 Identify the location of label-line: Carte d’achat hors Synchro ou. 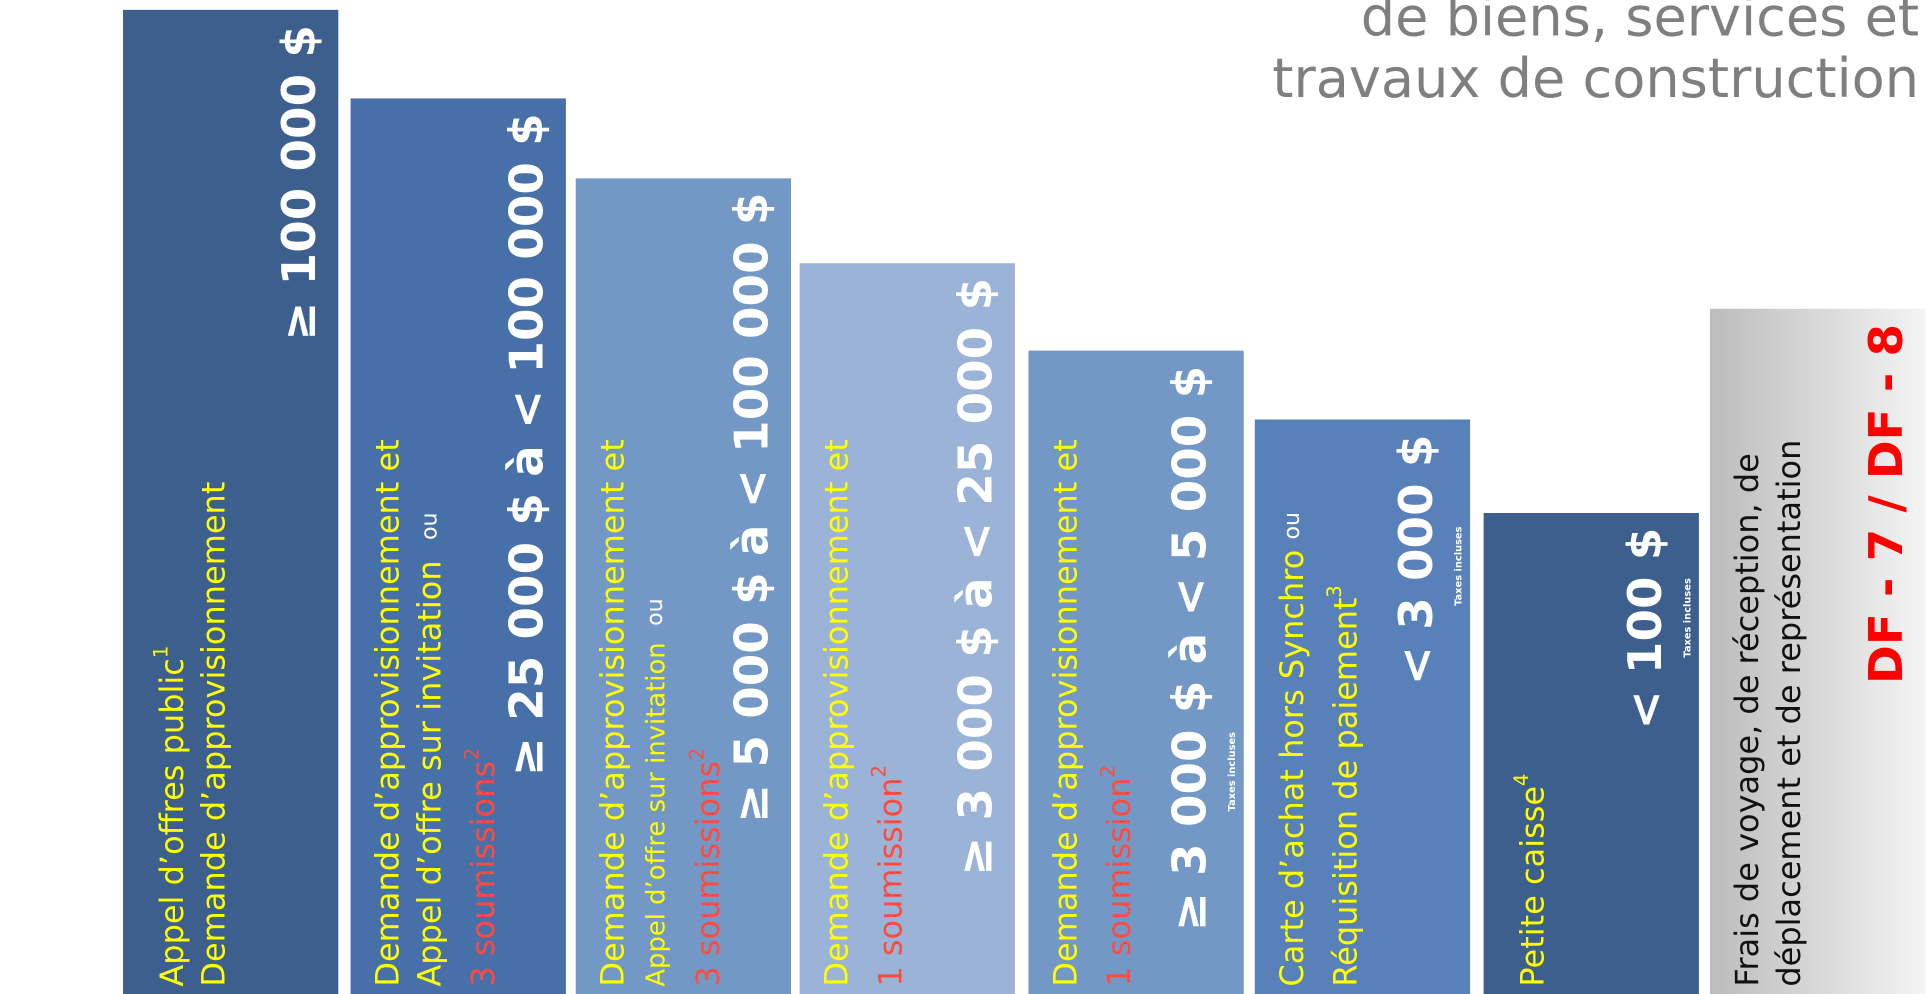
(1293, 709).